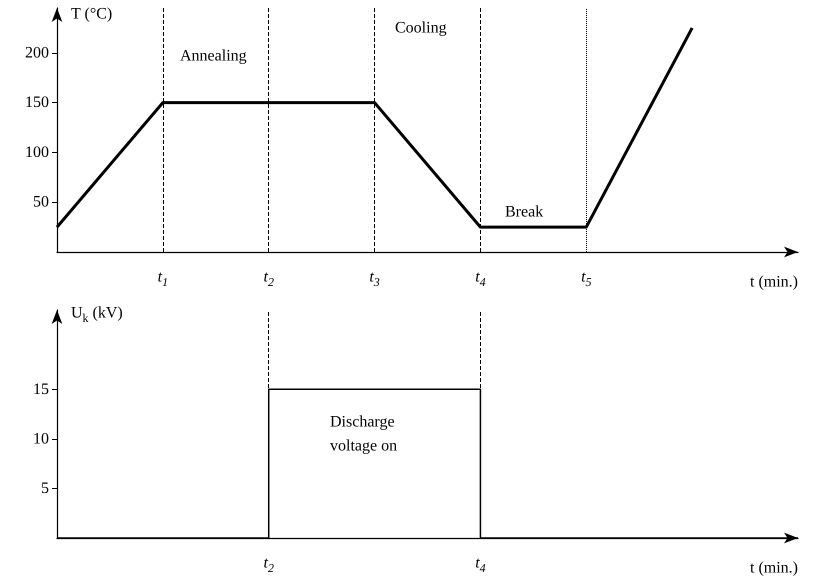  Describe the element at coordinates (364, 434) in the screenshot. I see `annotation: Discharge voltage on` at that location.